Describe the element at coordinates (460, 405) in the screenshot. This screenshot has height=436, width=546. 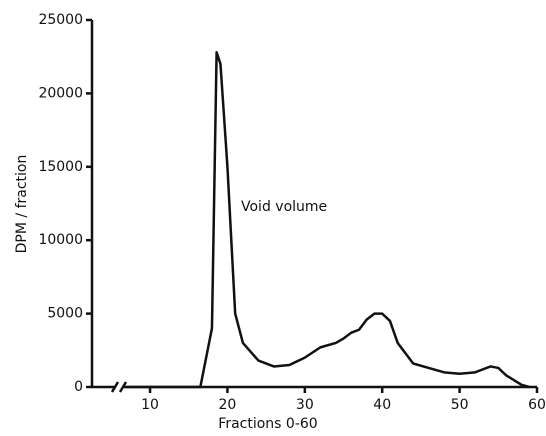
I see `x-tick-label: 50` at that location.